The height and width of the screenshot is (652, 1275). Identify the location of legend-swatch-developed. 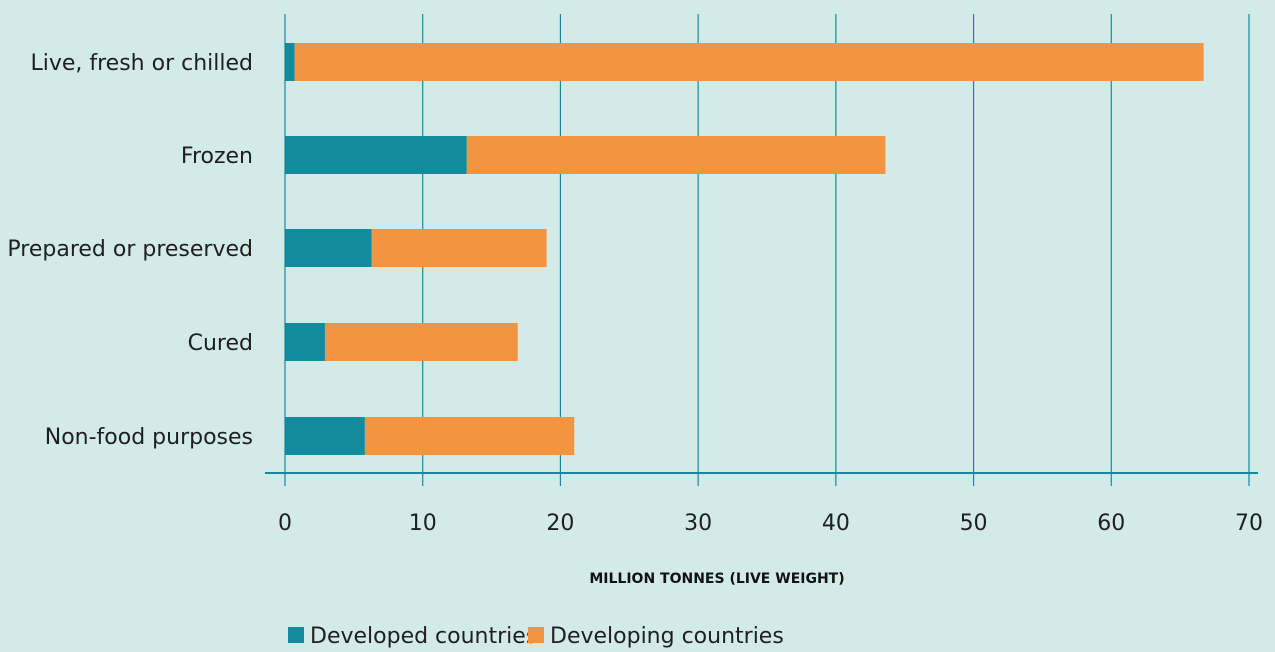
(296, 635).